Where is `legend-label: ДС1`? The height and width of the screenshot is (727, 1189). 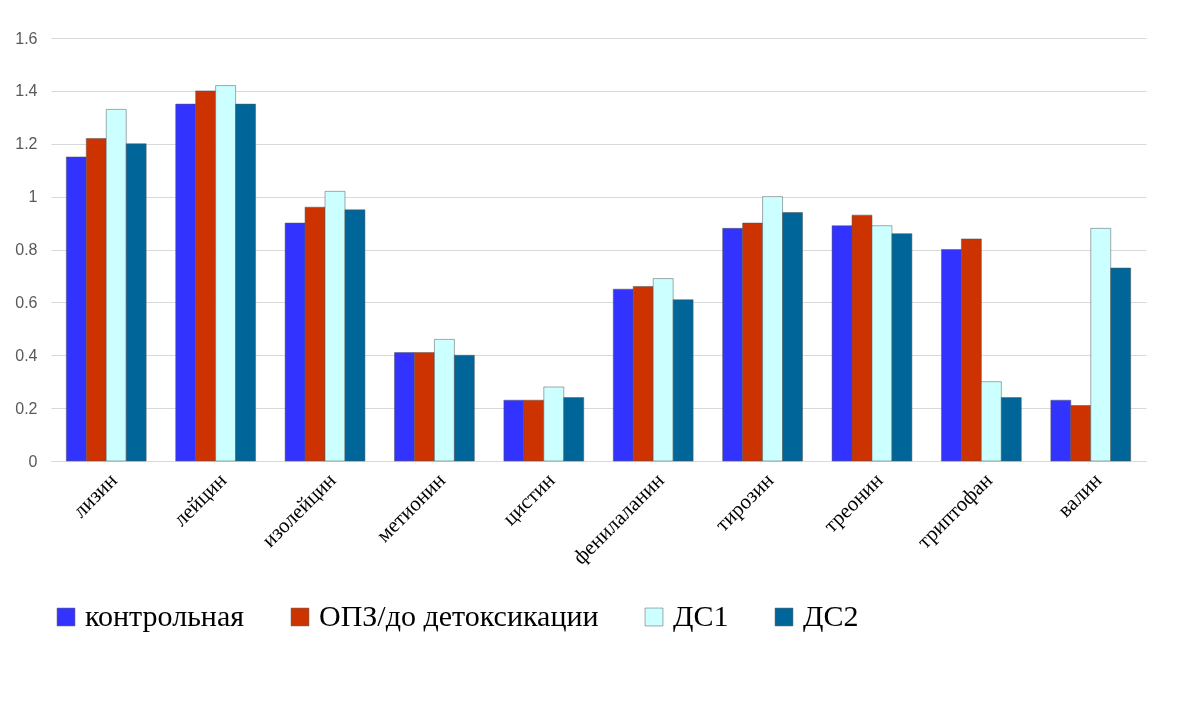
legend-label: ДС1 is located at coordinates (701, 615).